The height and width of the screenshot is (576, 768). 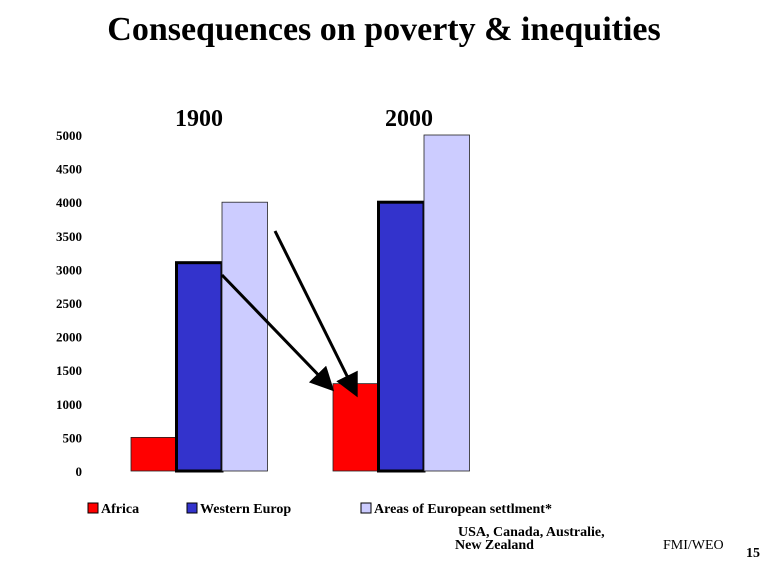 What do you see at coordinates (69, 269) in the screenshot?
I see `y-tick-label: 3000` at bounding box center [69, 269].